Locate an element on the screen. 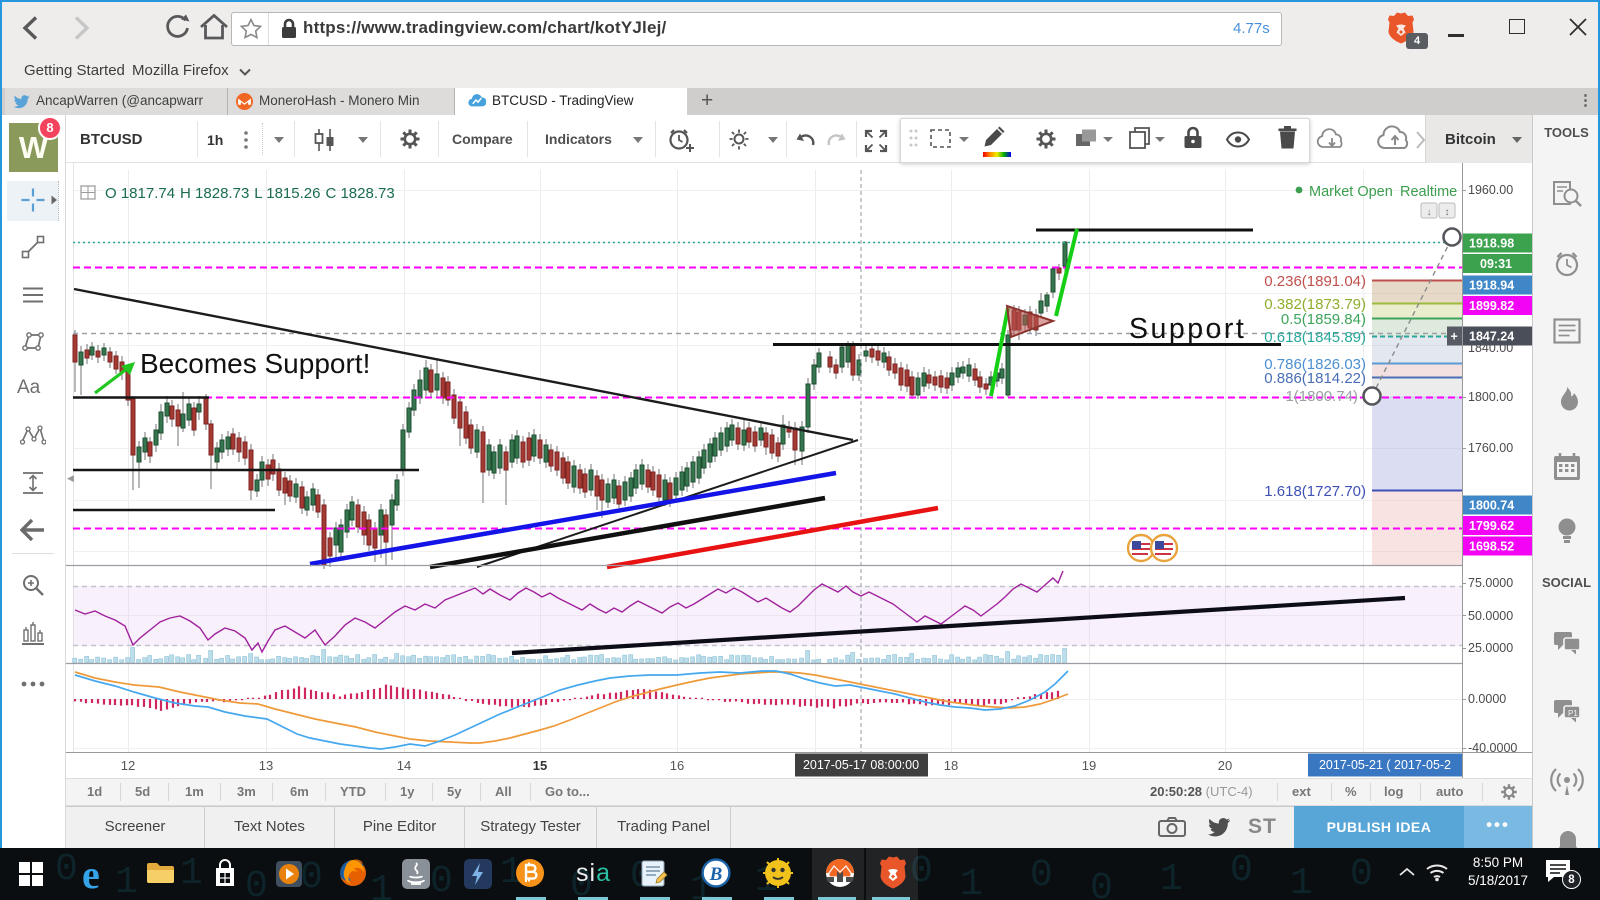  svg-text: 16 is located at coordinates (677, 765).